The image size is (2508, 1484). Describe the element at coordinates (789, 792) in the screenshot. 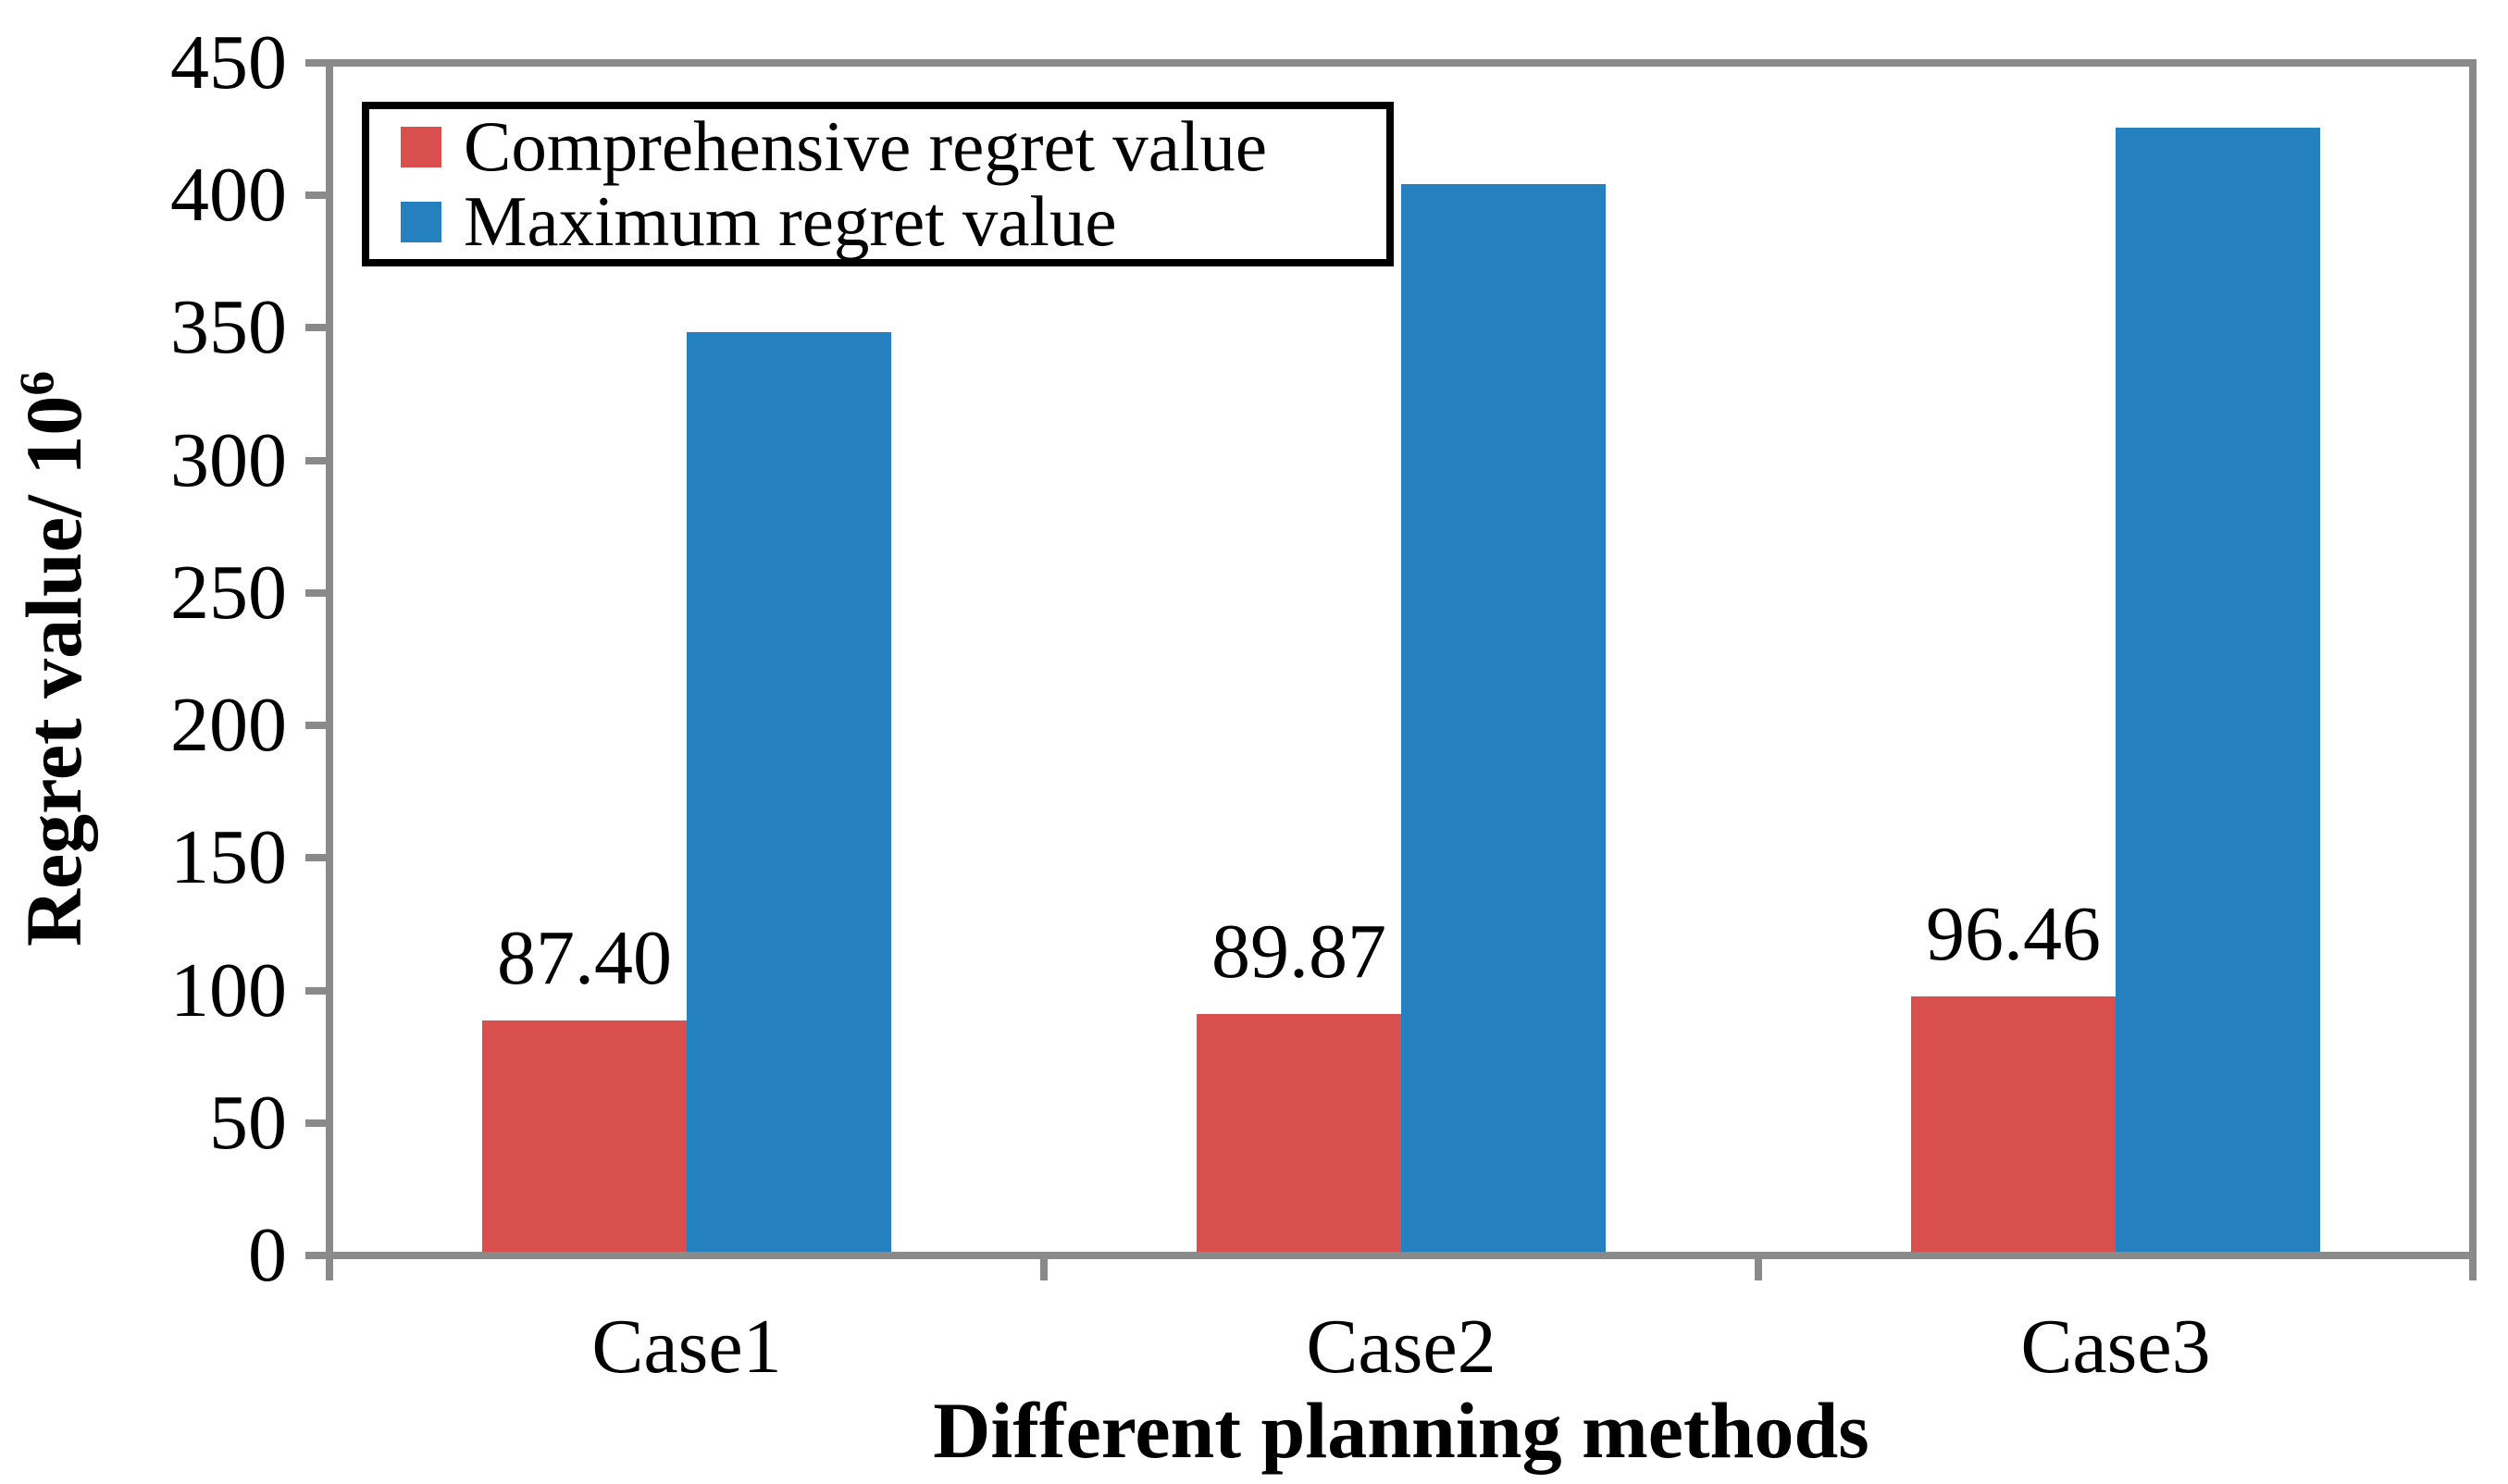

I see `bar-maximum-case1` at that location.